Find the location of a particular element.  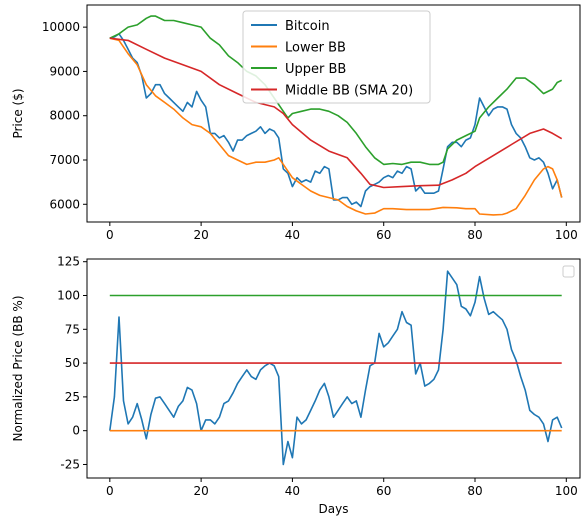

y-tick-label: 9000 is located at coordinates (64, 71).